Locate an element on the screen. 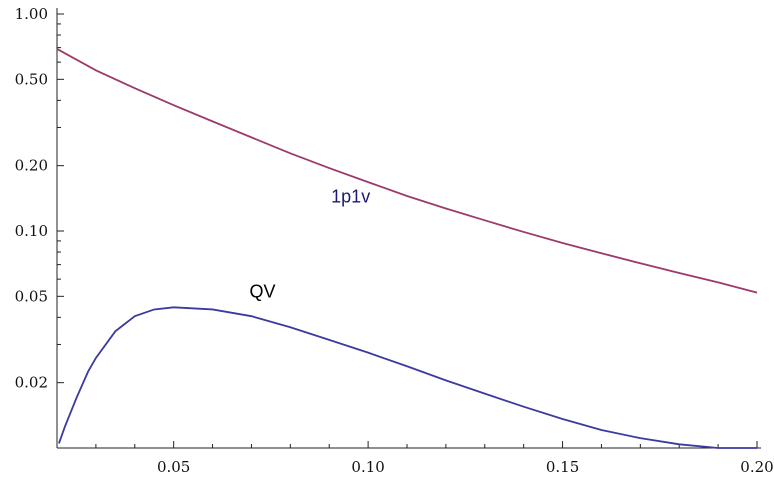 This screenshot has height=483, width=774. y-tick-label: 0.02 is located at coordinates (31, 383).